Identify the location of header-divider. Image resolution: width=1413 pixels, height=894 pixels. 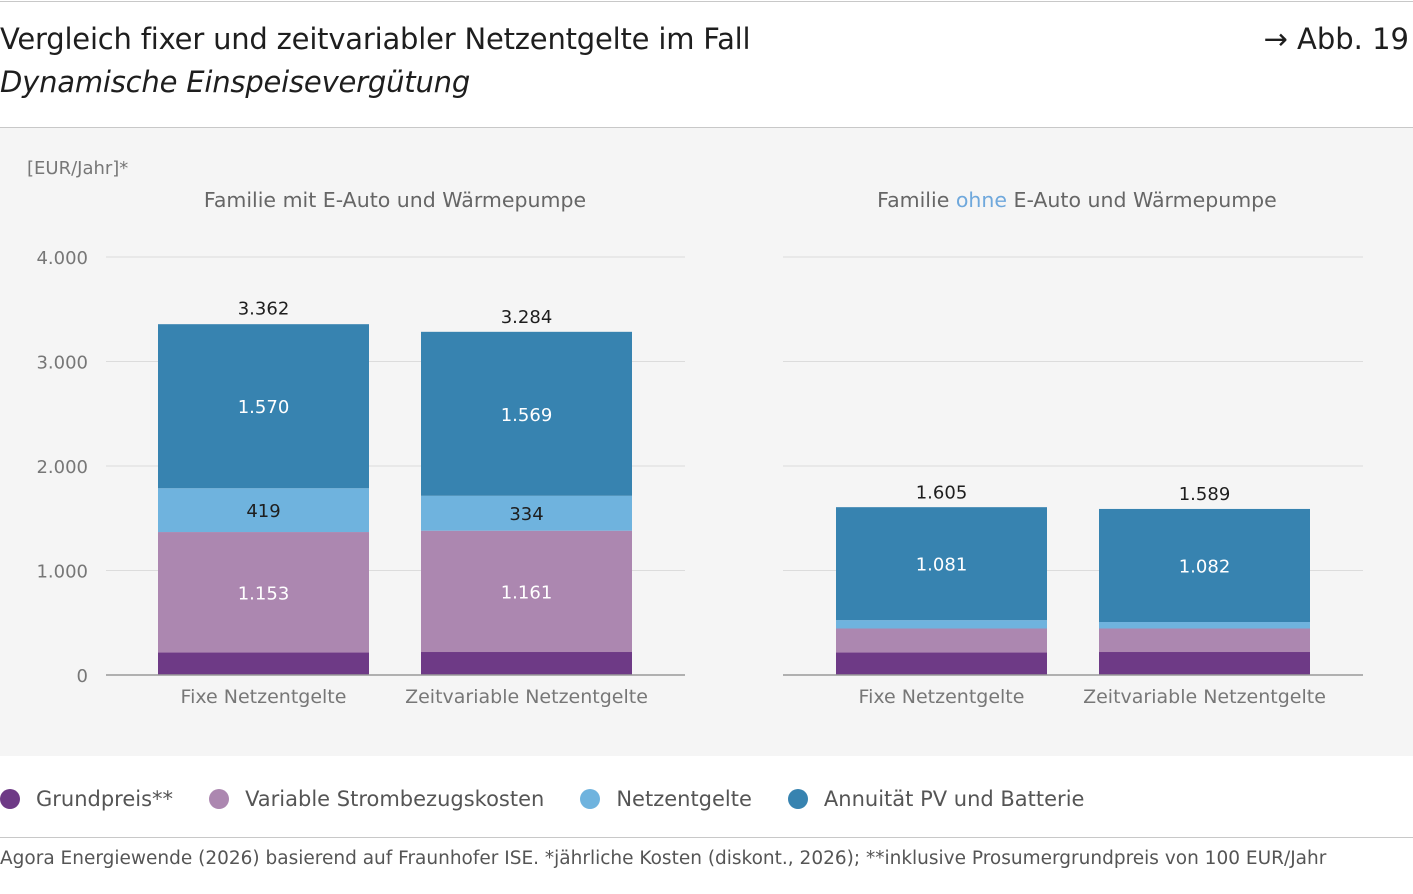
(706, 127).